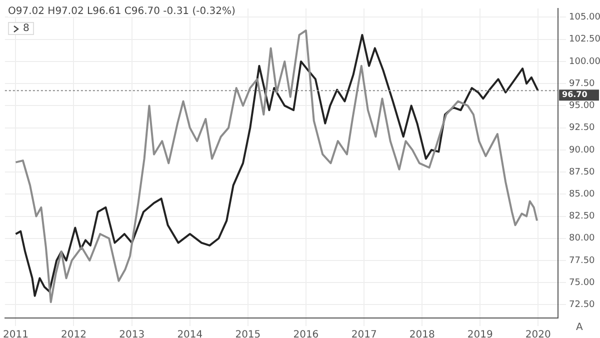 The image size is (600, 338). What do you see at coordinates (582, 217) in the screenshot?
I see `y-tick-label: 82.50` at bounding box center [582, 217].